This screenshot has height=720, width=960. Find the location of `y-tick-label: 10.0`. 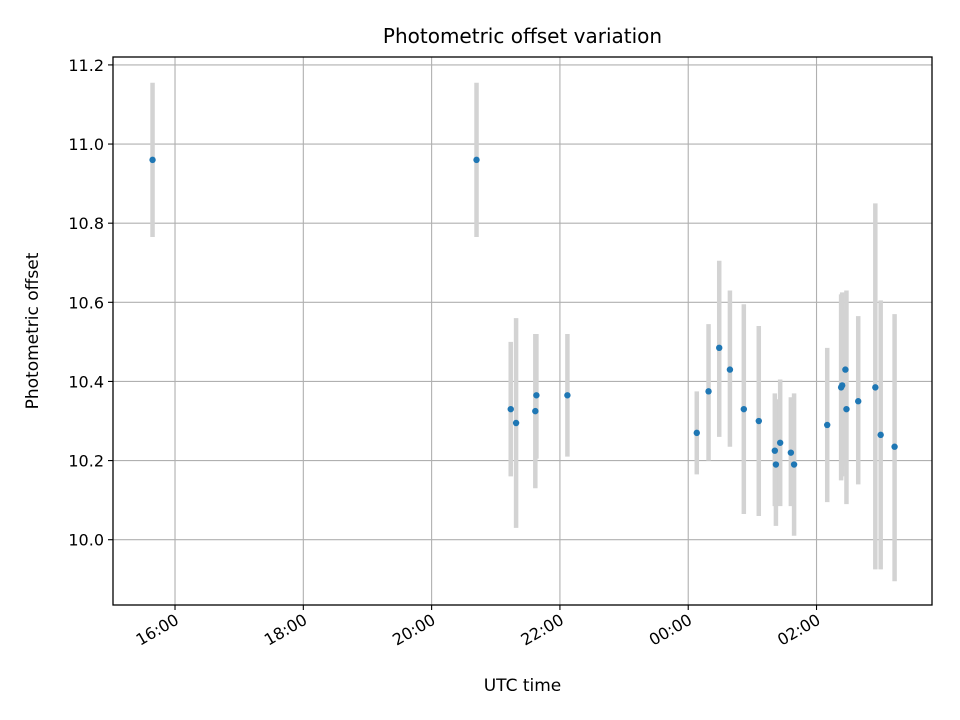

y-tick-label: 10.0 is located at coordinates (86, 540).